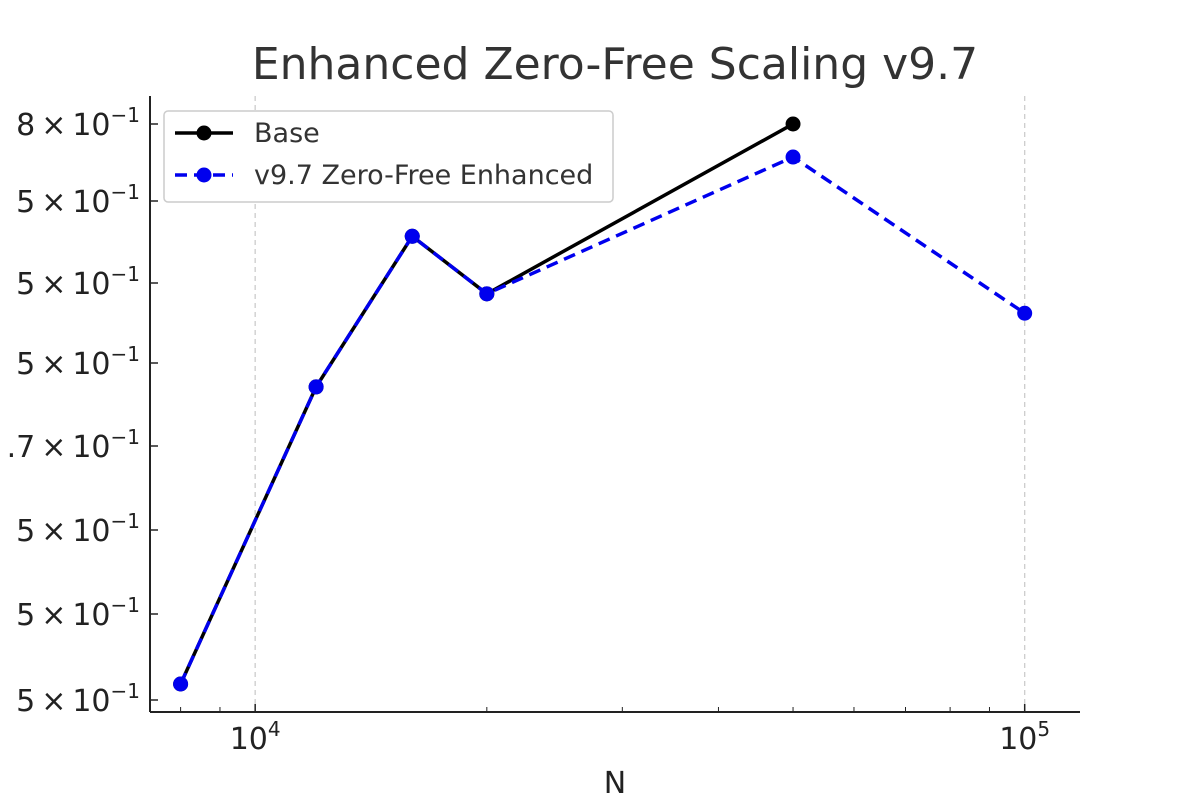  Describe the element at coordinates (73, 445) in the screenshot. I see `y-tick-label: .7 × 10−1` at that location.